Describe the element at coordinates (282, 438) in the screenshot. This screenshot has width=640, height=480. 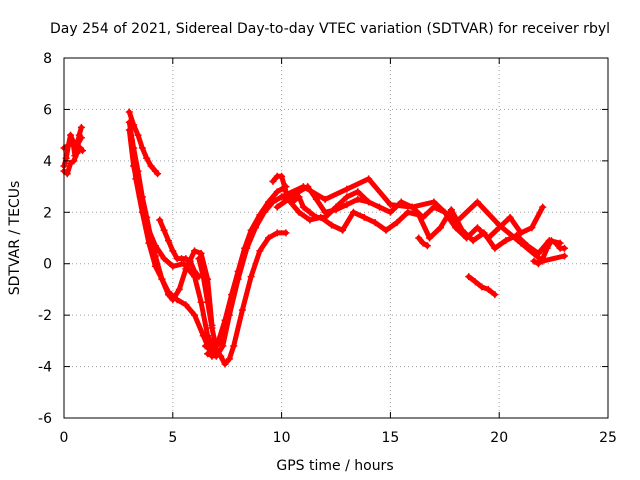
I see `x-tick-label: 10` at that location.